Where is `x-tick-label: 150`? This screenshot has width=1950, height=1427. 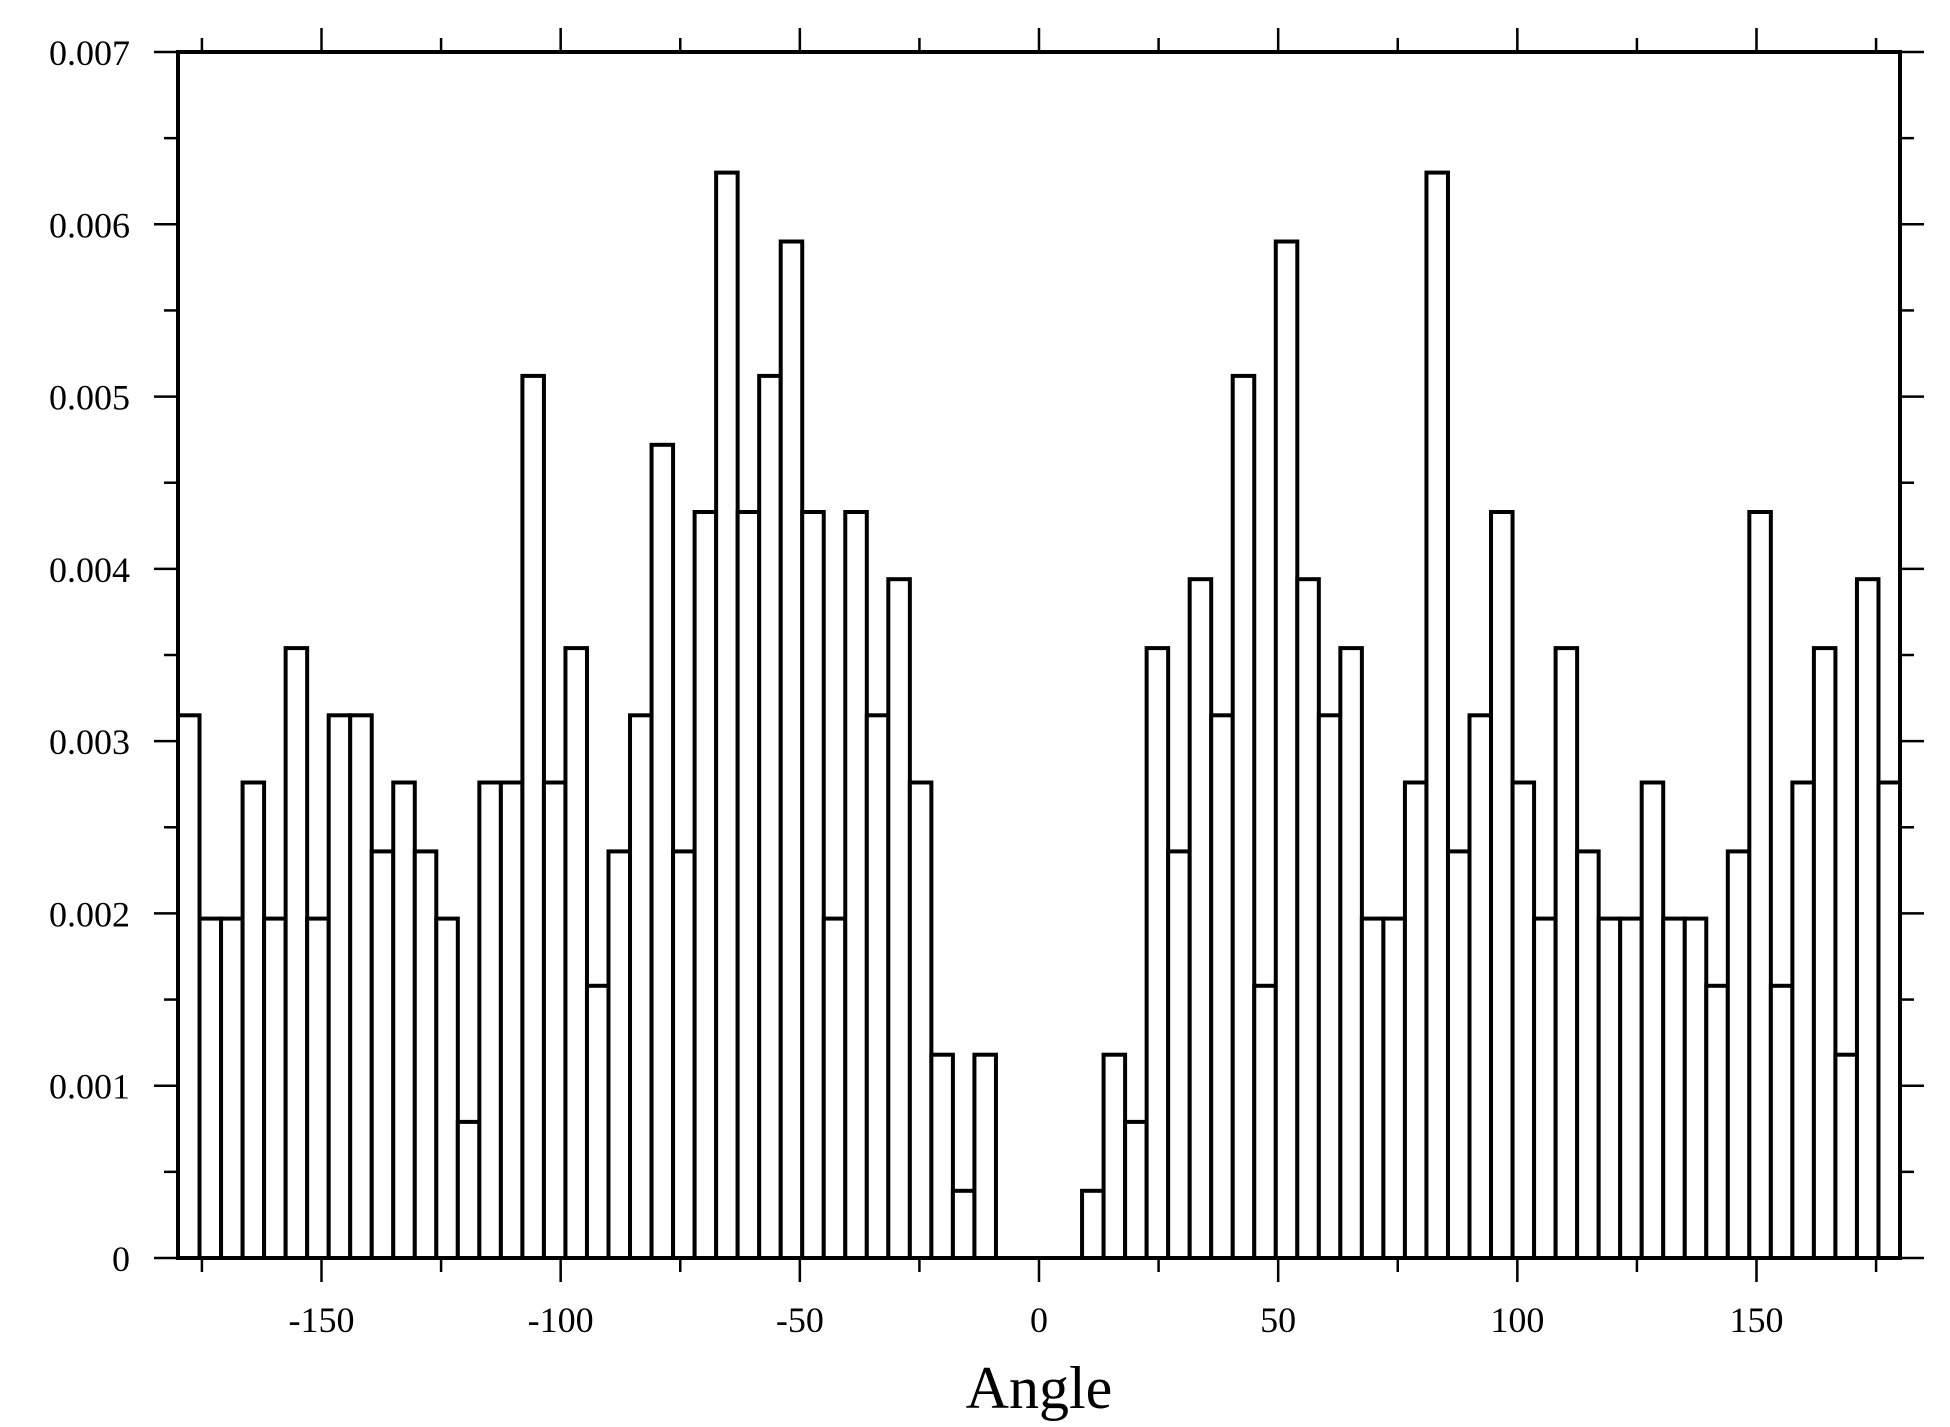 x-tick-label: 150 is located at coordinates (1757, 1320).